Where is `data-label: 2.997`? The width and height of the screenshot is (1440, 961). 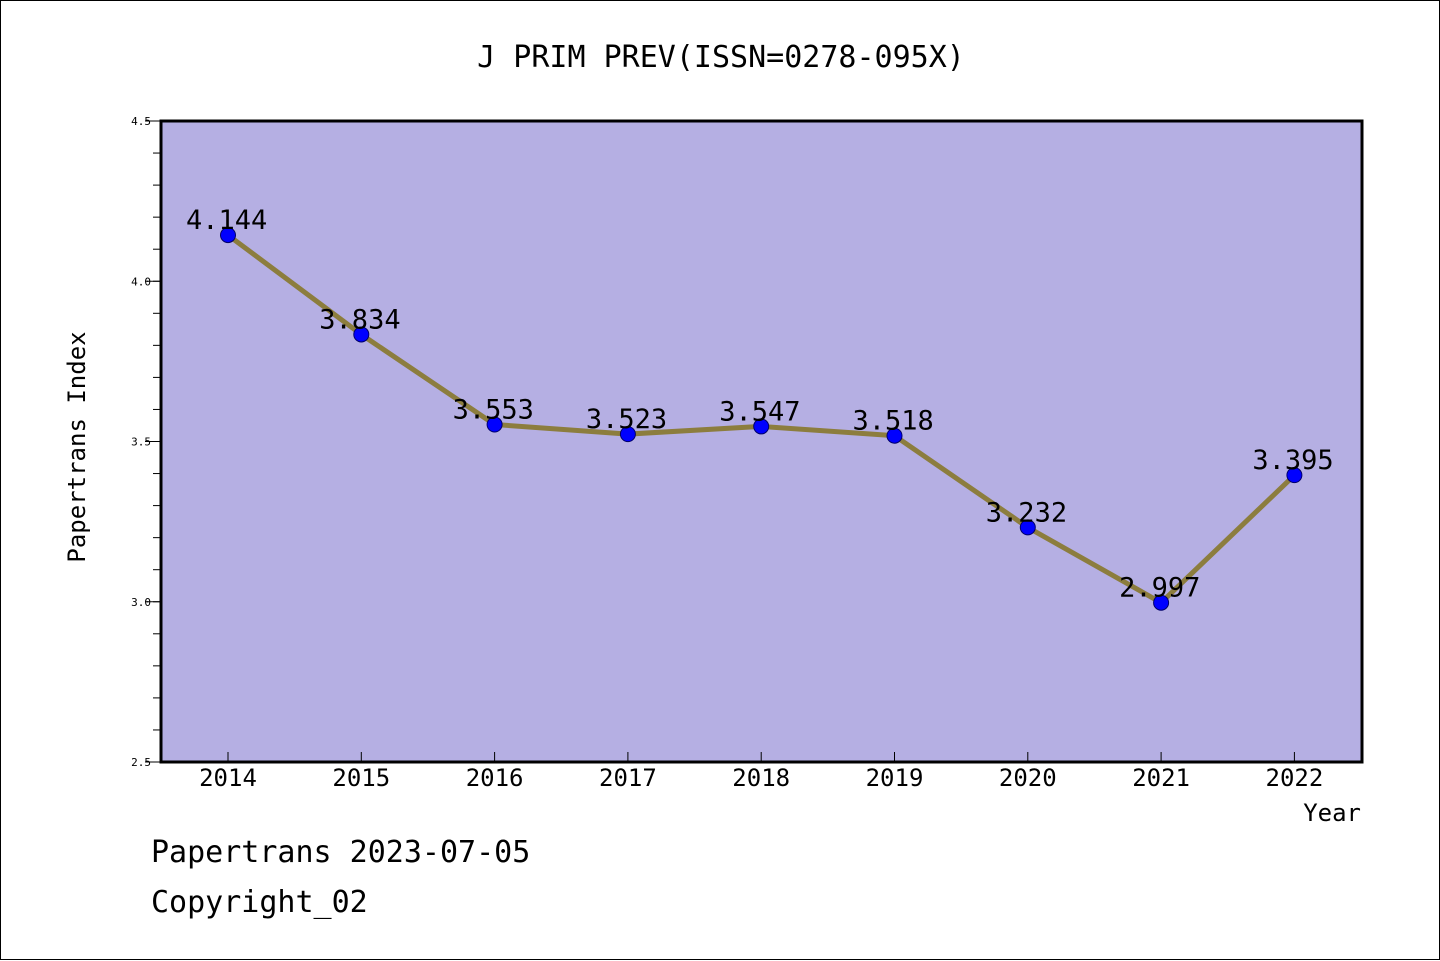 data-label: 2.997 is located at coordinates (1159, 588).